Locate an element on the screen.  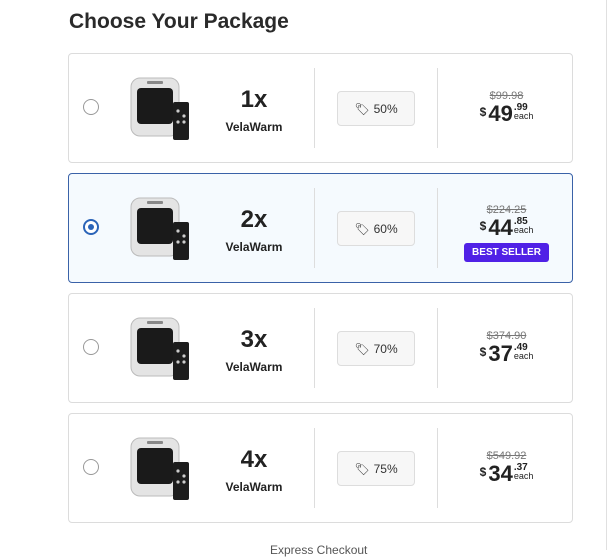
price-block: $549.92 $34.37 each is located at coordinates (506, 467).